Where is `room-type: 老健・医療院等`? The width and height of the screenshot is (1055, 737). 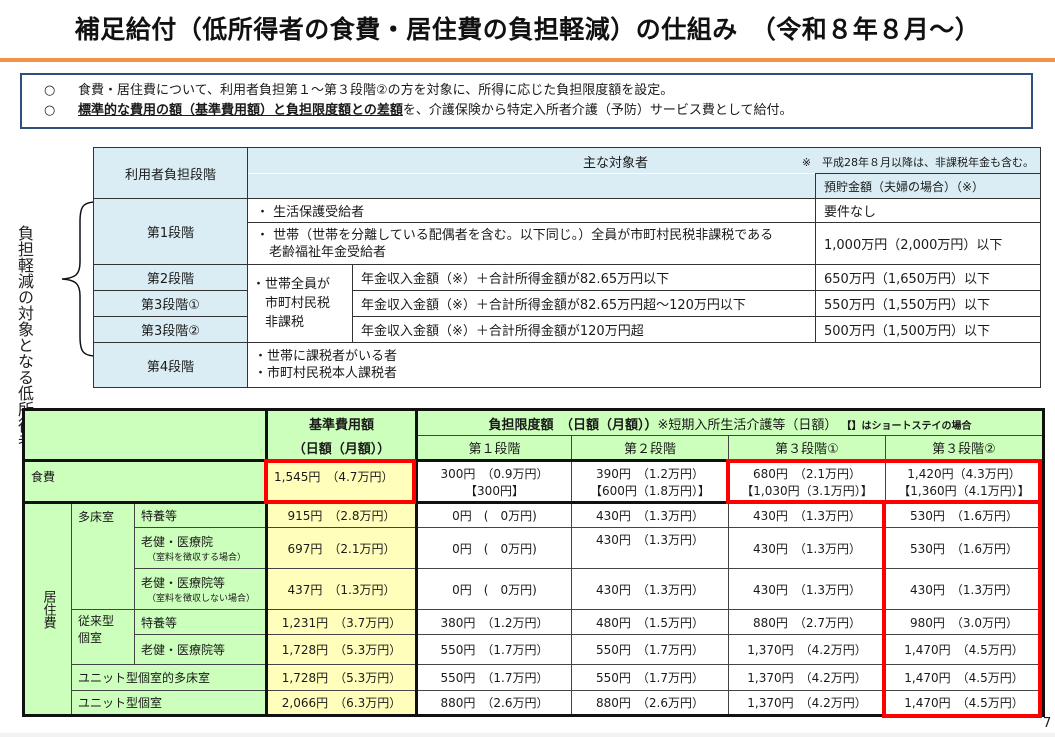 room-type: 老健・医療院等 is located at coordinates (200, 649).